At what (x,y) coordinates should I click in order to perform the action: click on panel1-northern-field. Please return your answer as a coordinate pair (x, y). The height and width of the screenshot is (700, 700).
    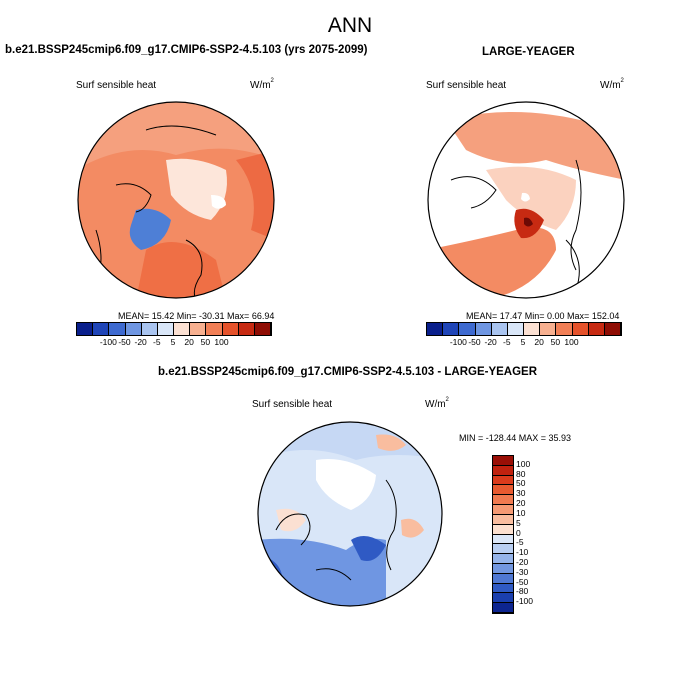
    Looking at the image, I should click on (176, 136).